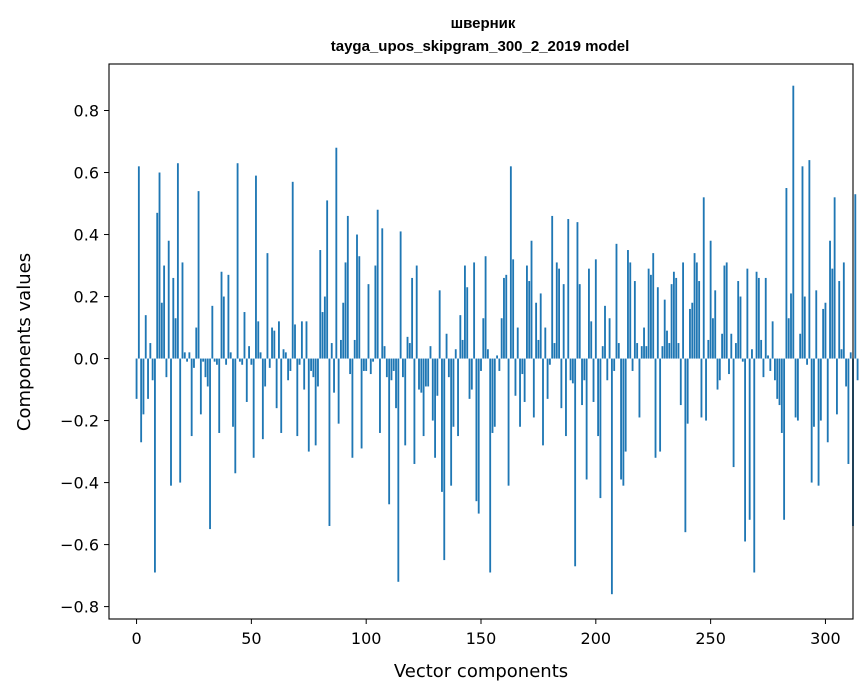 This screenshot has height=696, width=867. What do you see at coordinates (481, 671) in the screenshot?
I see `x-axis-label: Vector components` at bounding box center [481, 671].